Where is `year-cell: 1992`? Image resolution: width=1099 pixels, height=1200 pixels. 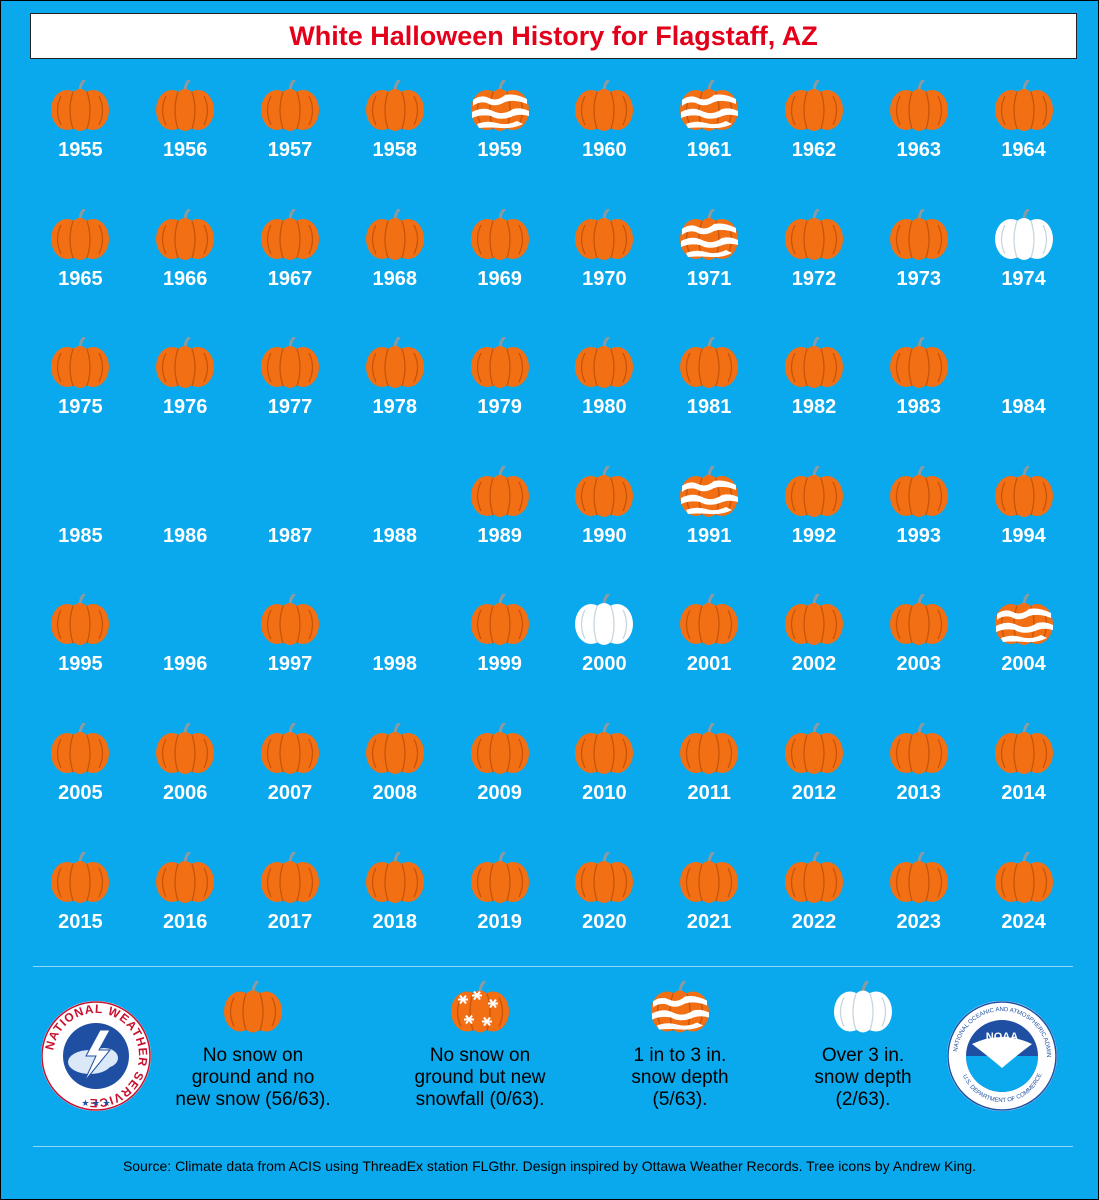
year-cell: 1992 is located at coordinates (814, 526).